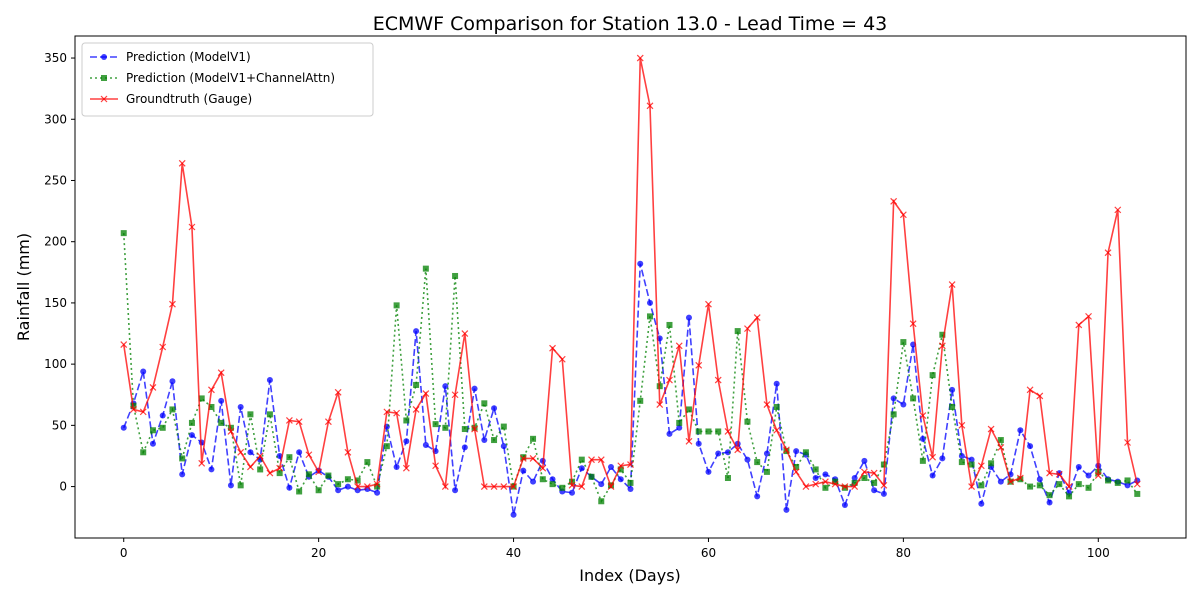  What do you see at coordinates (513, 553) in the screenshot?
I see `x-tick-label: 40` at bounding box center [513, 553].